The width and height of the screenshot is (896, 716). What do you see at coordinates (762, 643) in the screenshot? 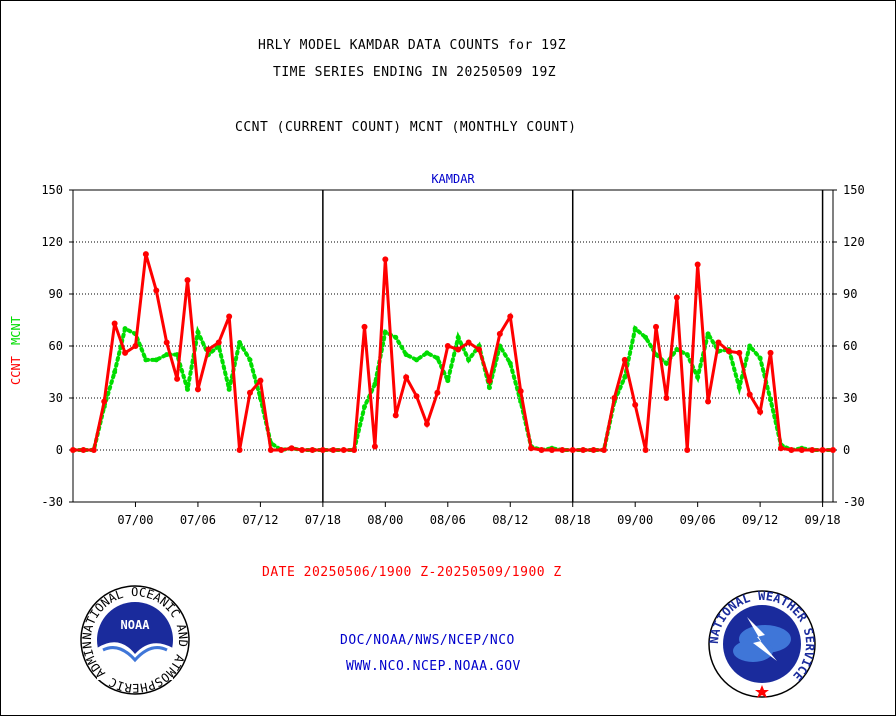
I see `nws-logo-icon: NATIONAL WEATHER SERVICE` at bounding box center [762, 643].